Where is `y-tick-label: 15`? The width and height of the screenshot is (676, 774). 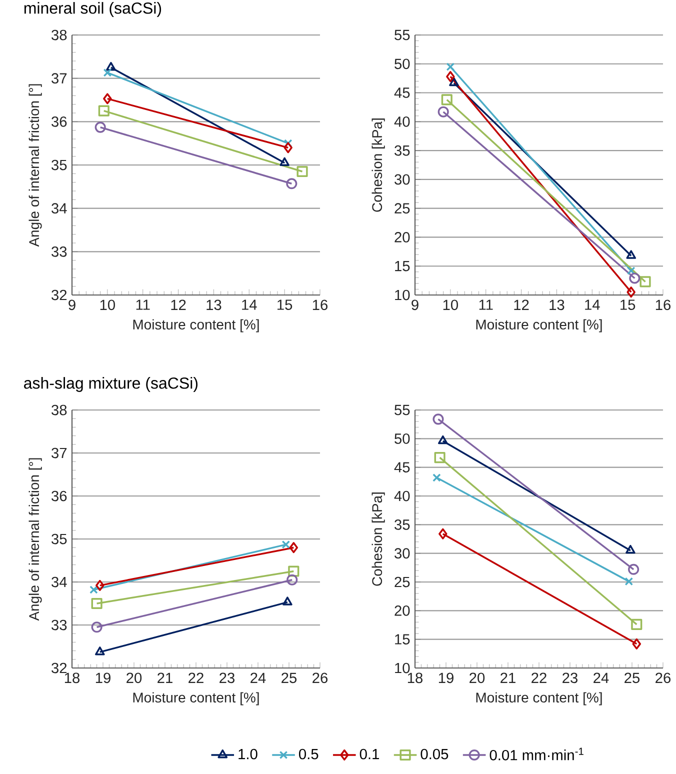 y-tick-label: 15 is located at coordinates (402, 266).